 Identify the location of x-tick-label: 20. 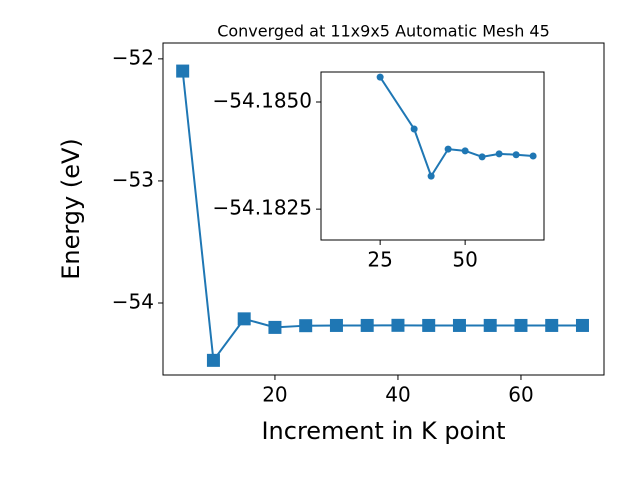
(274, 395).